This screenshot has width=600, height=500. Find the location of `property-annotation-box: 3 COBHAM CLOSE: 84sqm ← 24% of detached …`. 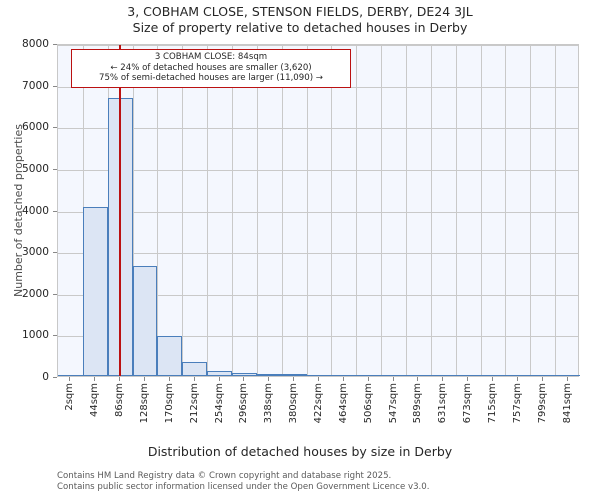

property-annotation-box: 3 COBHAM CLOSE: 84sqm ← 24% of detached … is located at coordinates (211, 68).